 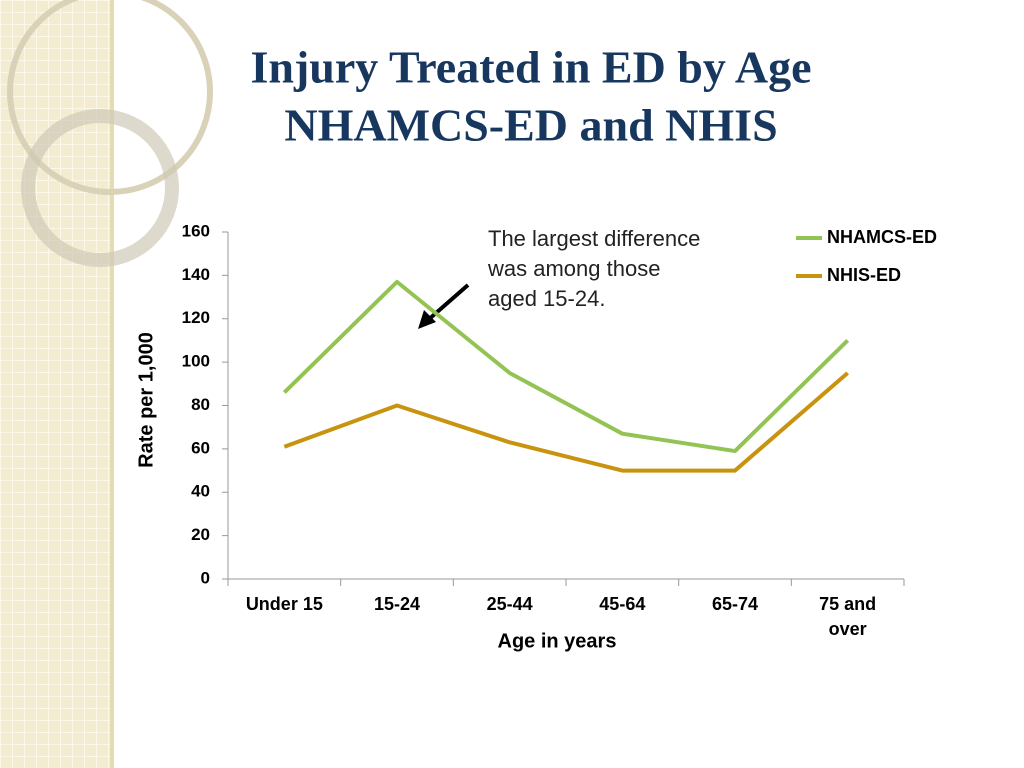 I want to click on x-axis-title: Age in years, so click(x=557, y=641).